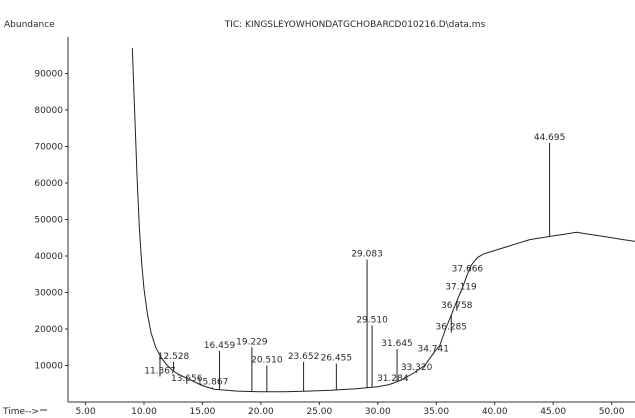  I want to click on peak-label: 13.656, so click(187, 379).